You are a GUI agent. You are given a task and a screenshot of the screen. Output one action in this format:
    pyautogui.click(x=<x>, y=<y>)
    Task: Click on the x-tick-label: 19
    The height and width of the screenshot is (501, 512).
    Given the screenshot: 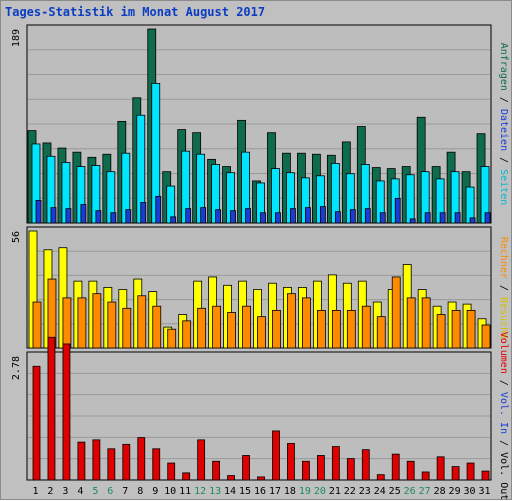 What is the action you would take?
    pyautogui.click(x=305, y=491)
    